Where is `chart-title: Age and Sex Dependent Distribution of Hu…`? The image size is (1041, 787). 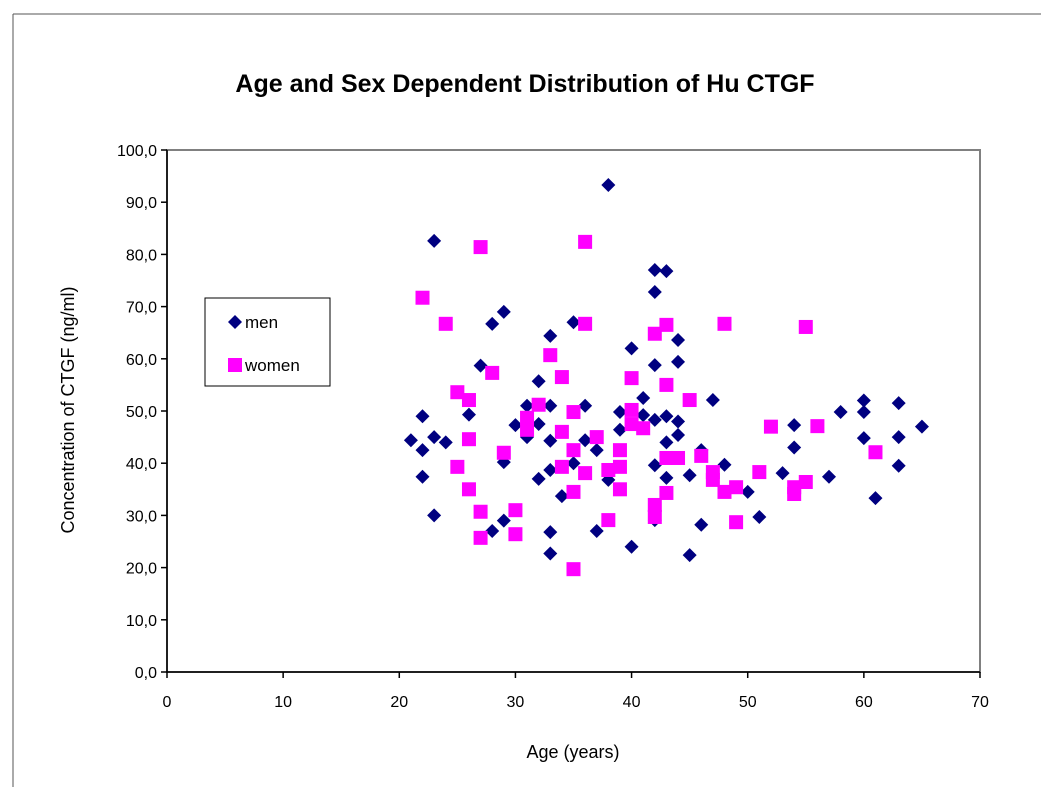
chart-title: Age and Sex Dependent Distribution of Hu… is located at coordinates (524, 84).